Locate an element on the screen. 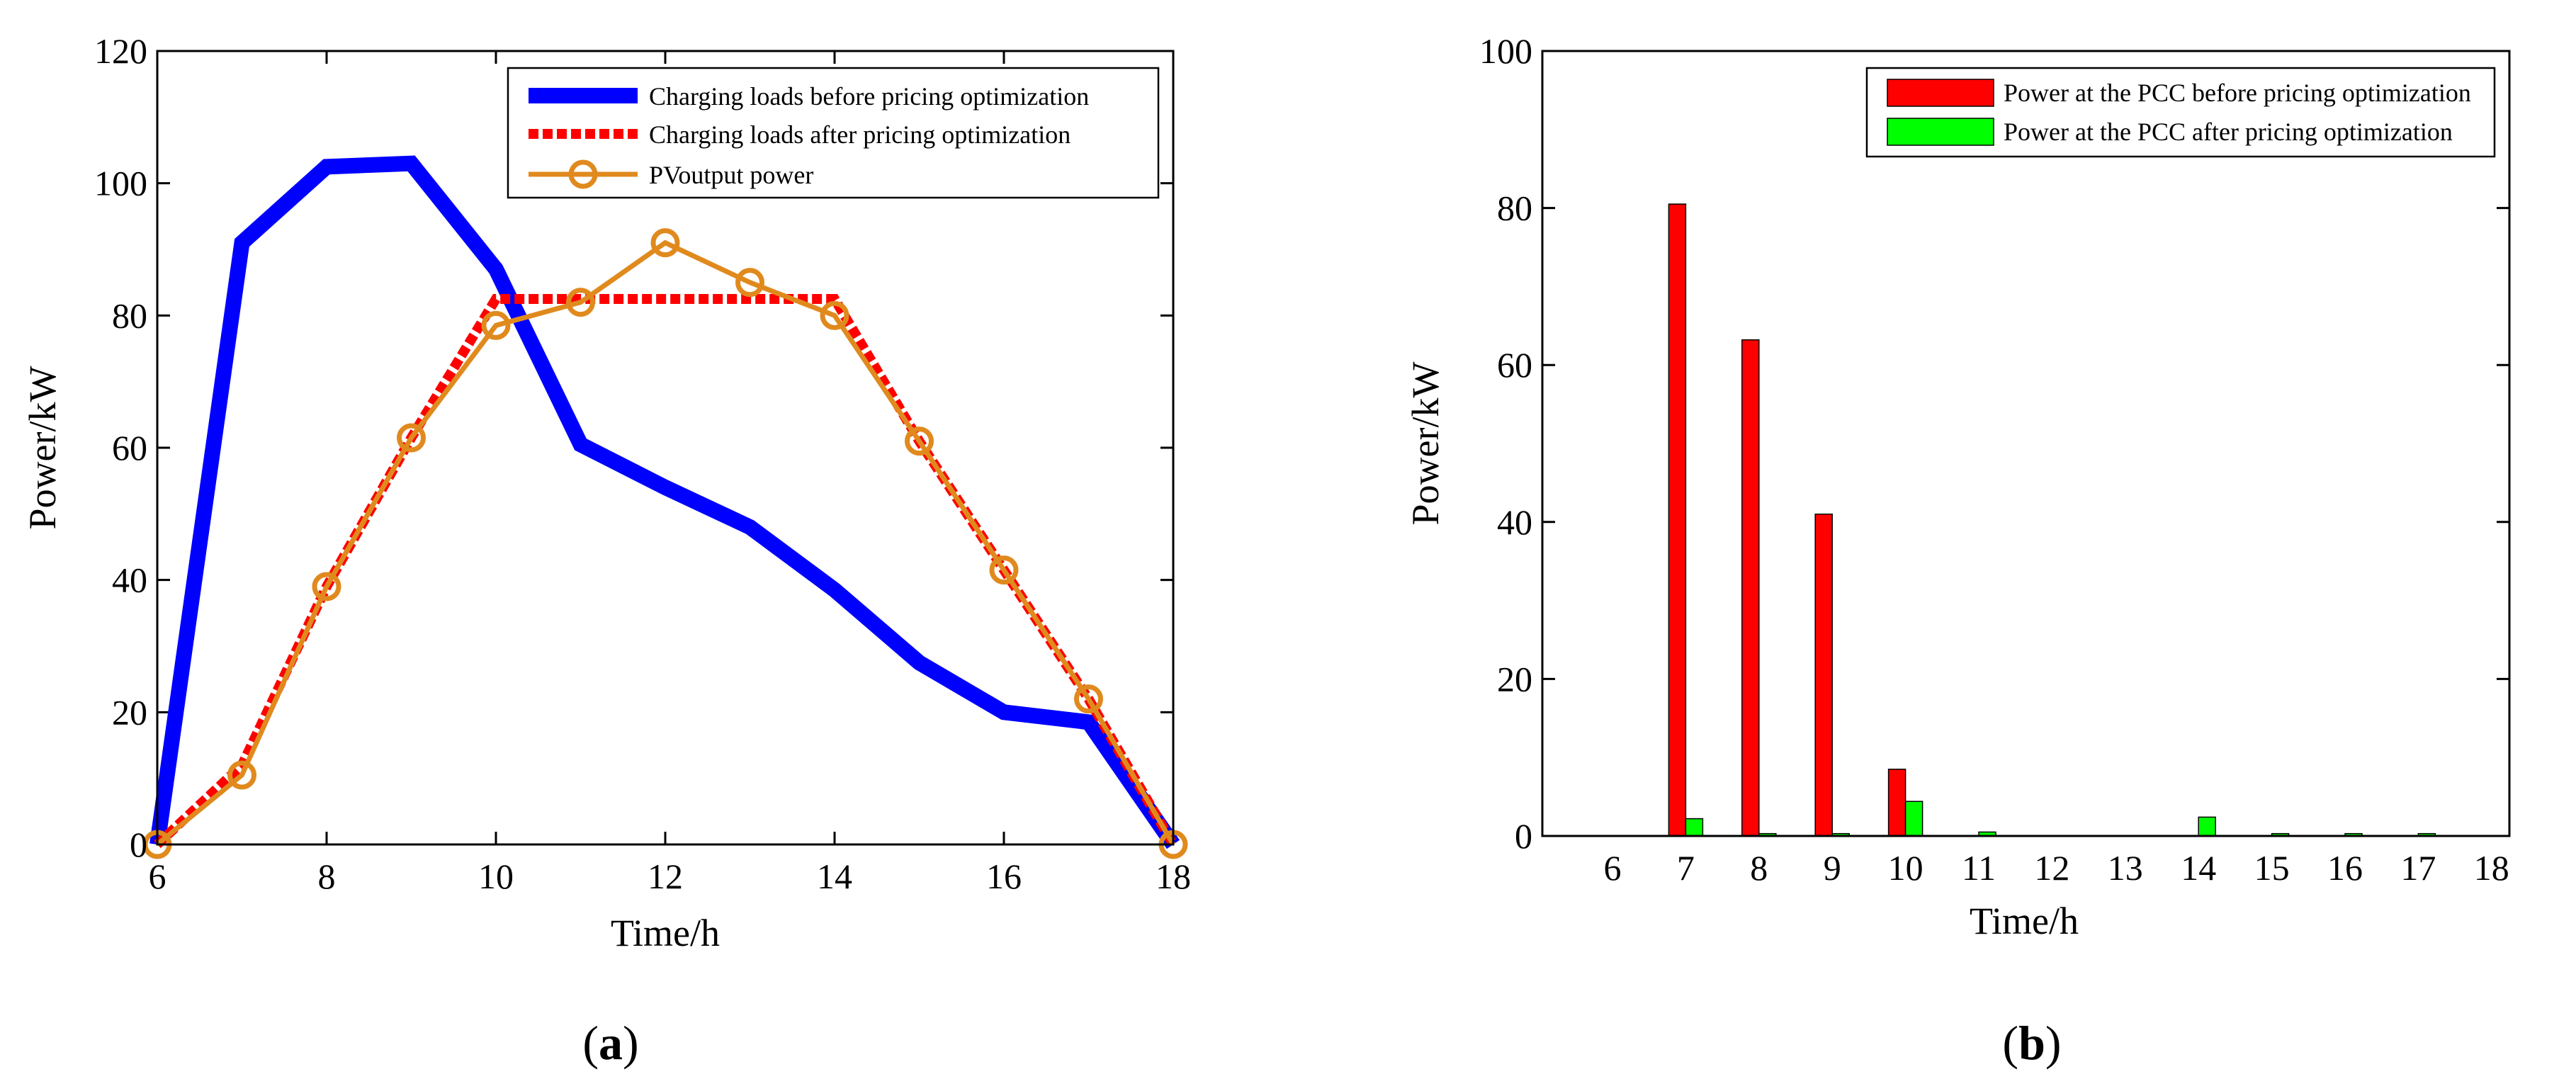 The height and width of the screenshot is (1091, 2576). chart-a-ylabel: Power/kW is located at coordinates (42, 447).